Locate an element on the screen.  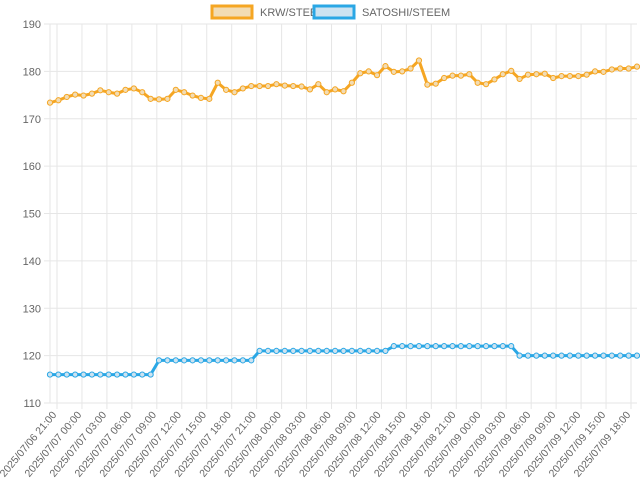
legend-label: SATOSHI/STEEM is located at coordinates (406, 13).